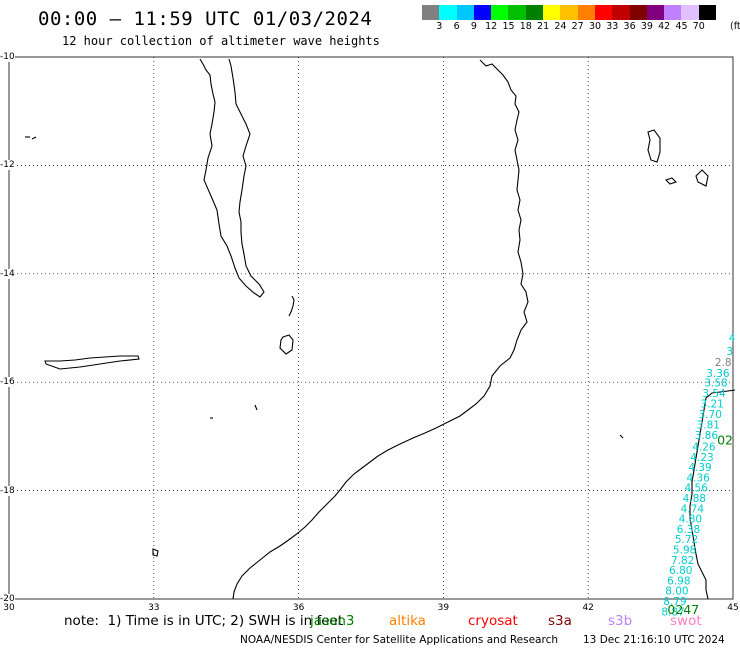  What do you see at coordinates (654, 640) in the screenshot?
I see `footer-timestamp: 13 Dec 21:16:10 UTC 2024` at bounding box center [654, 640].